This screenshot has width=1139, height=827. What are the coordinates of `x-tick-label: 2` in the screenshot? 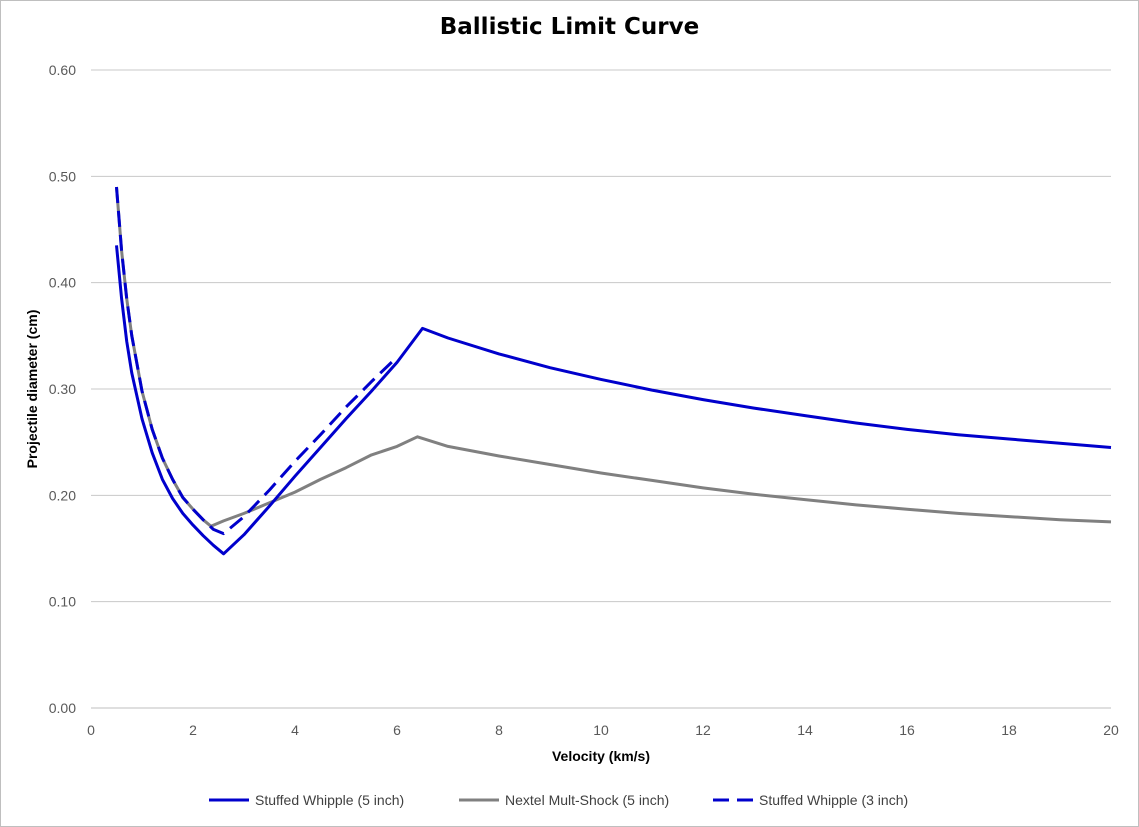 It's located at (193, 730).